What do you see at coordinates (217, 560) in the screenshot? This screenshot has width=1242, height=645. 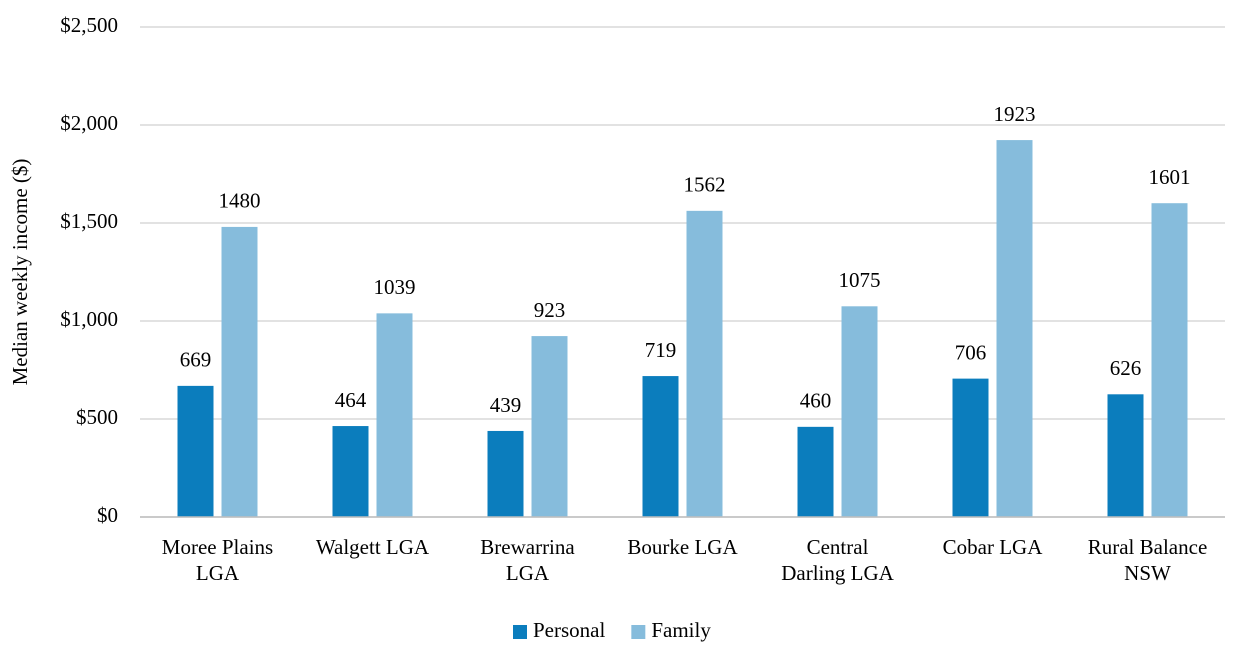 I see `x-tick-label: Moree Plains LGA` at bounding box center [217, 560].